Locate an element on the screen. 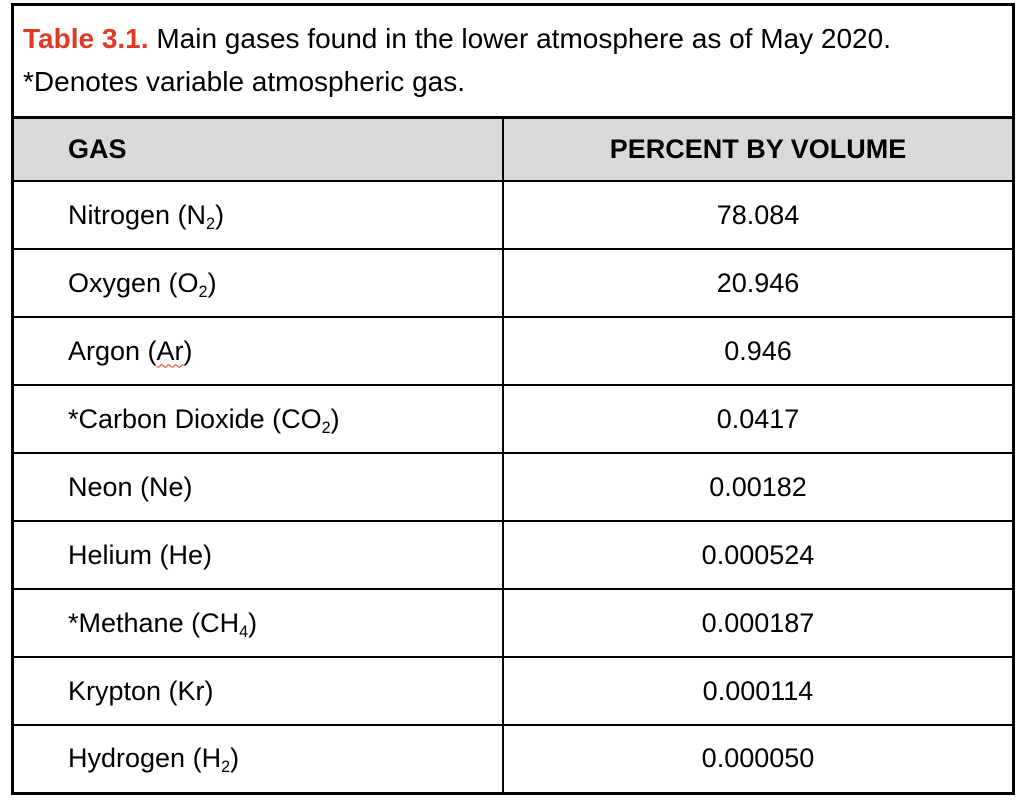 This screenshot has height=800, width=1024. value-cell: 0.0417 is located at coordinates (758, 419).